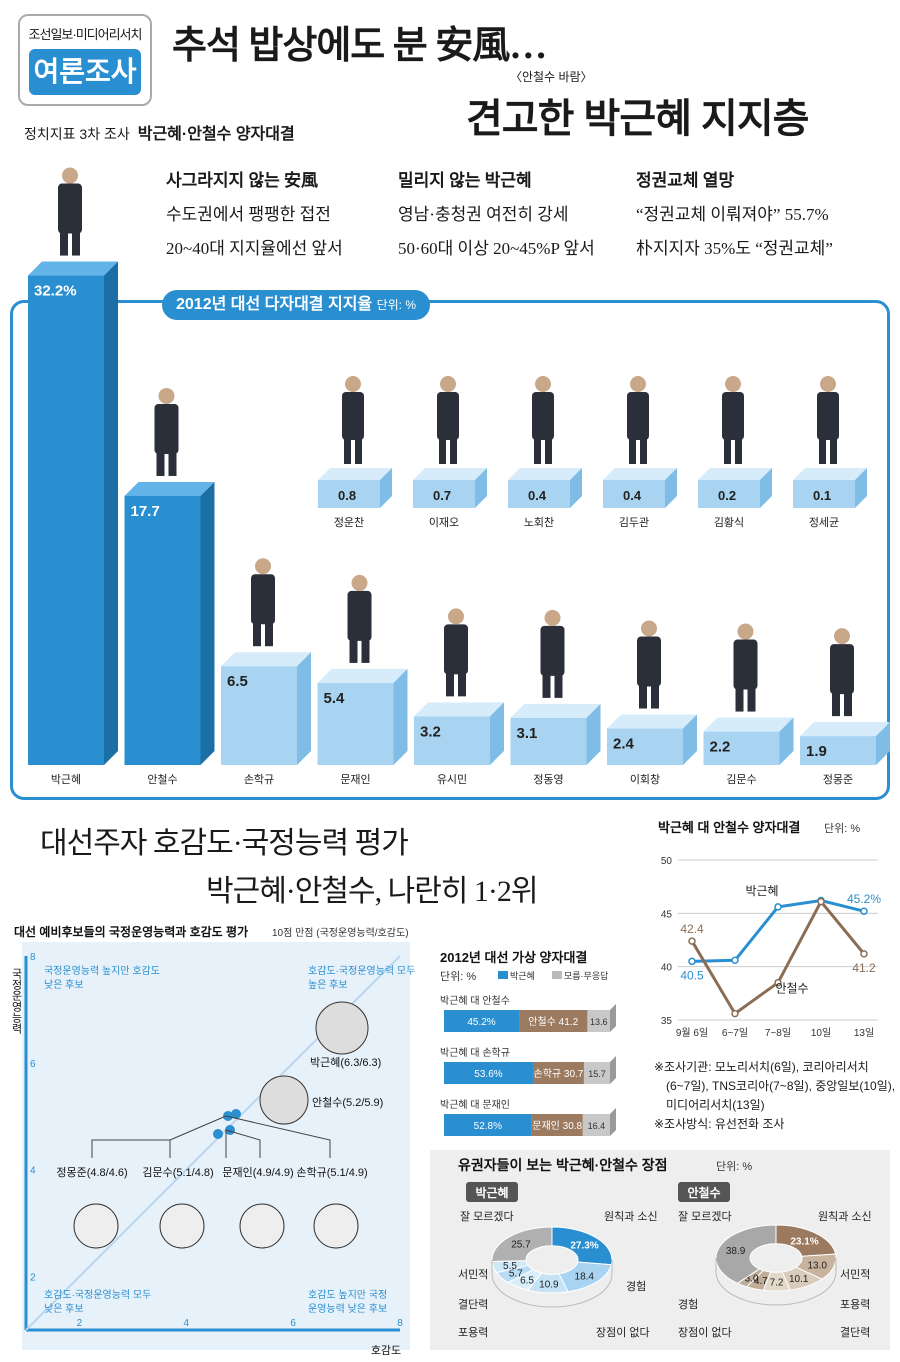  Describe the element at coordinates (864, 968) in the screenshot. I see `point-label: 41.2` at that location.